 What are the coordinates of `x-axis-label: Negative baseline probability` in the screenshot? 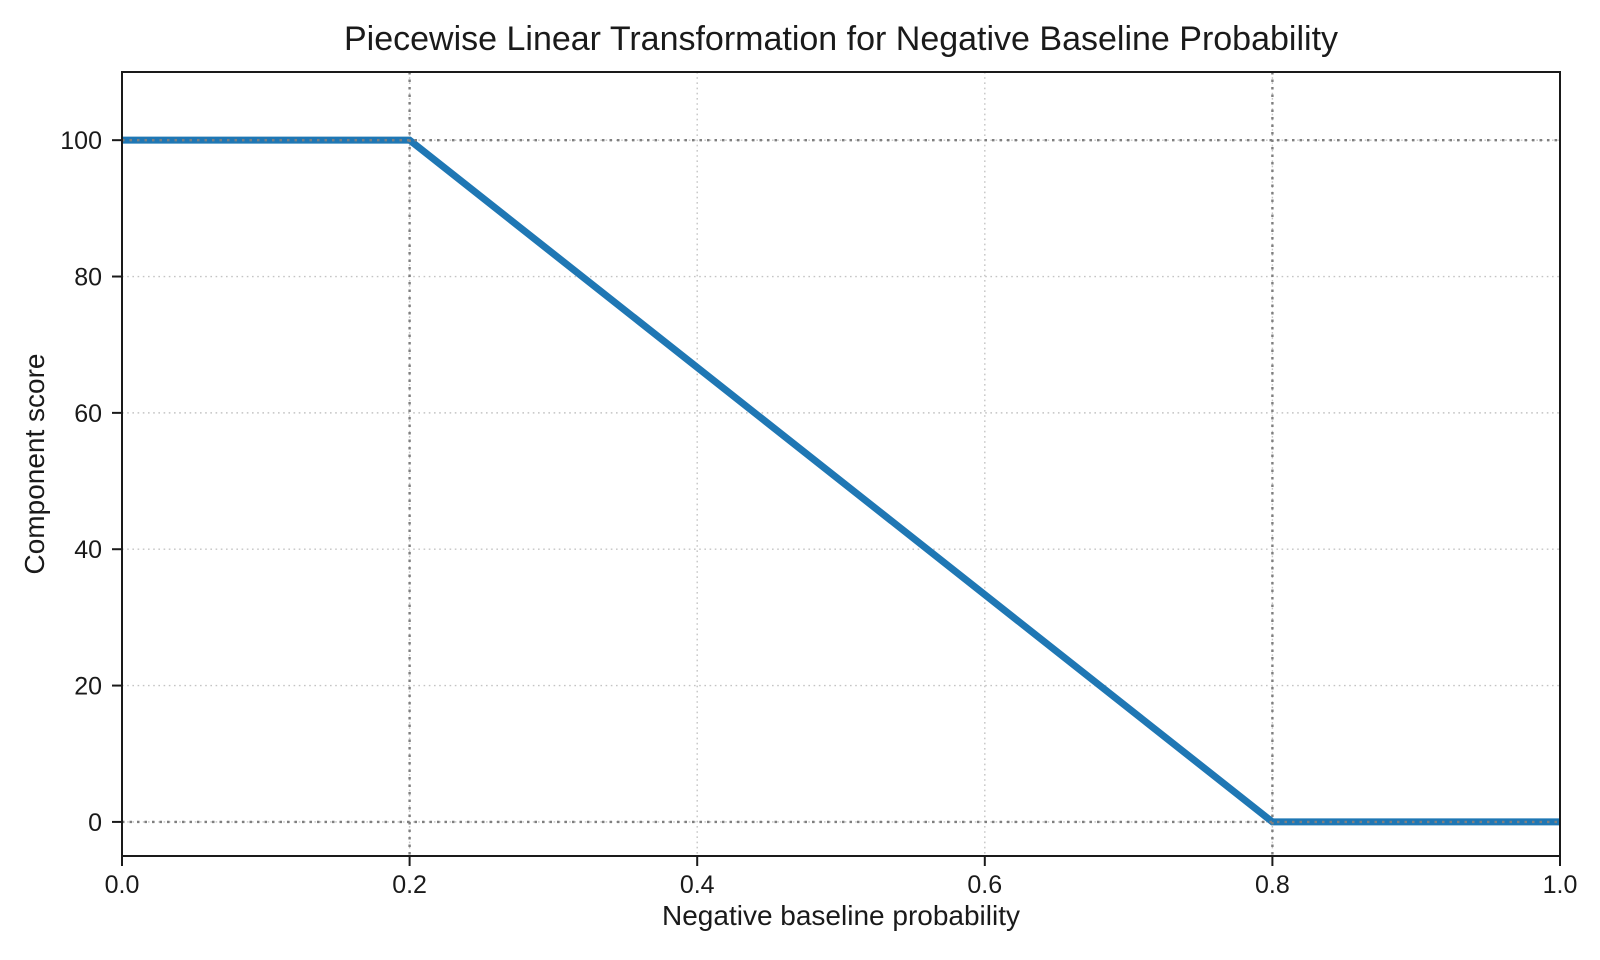 It's located at (841, 915).